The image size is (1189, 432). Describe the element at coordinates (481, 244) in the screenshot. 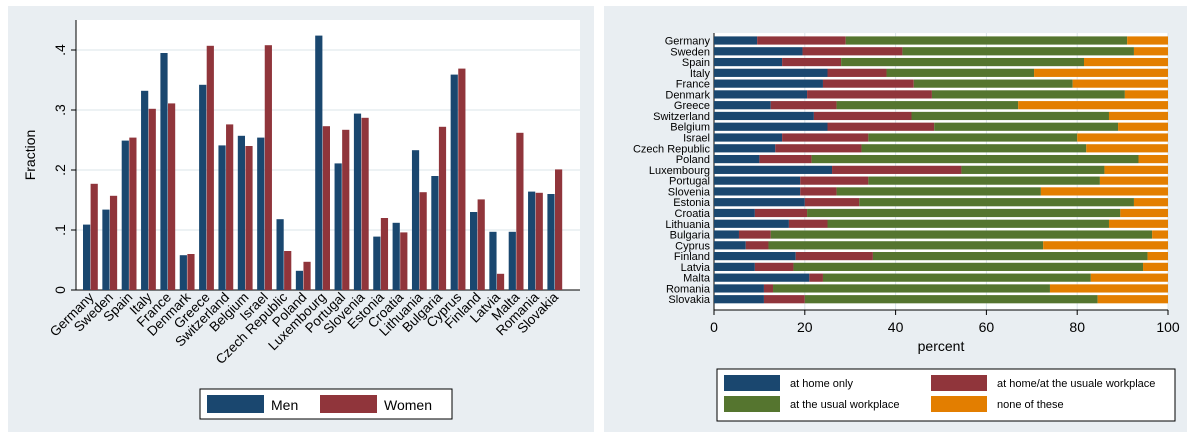

I see `bar-women-finland` at that location.